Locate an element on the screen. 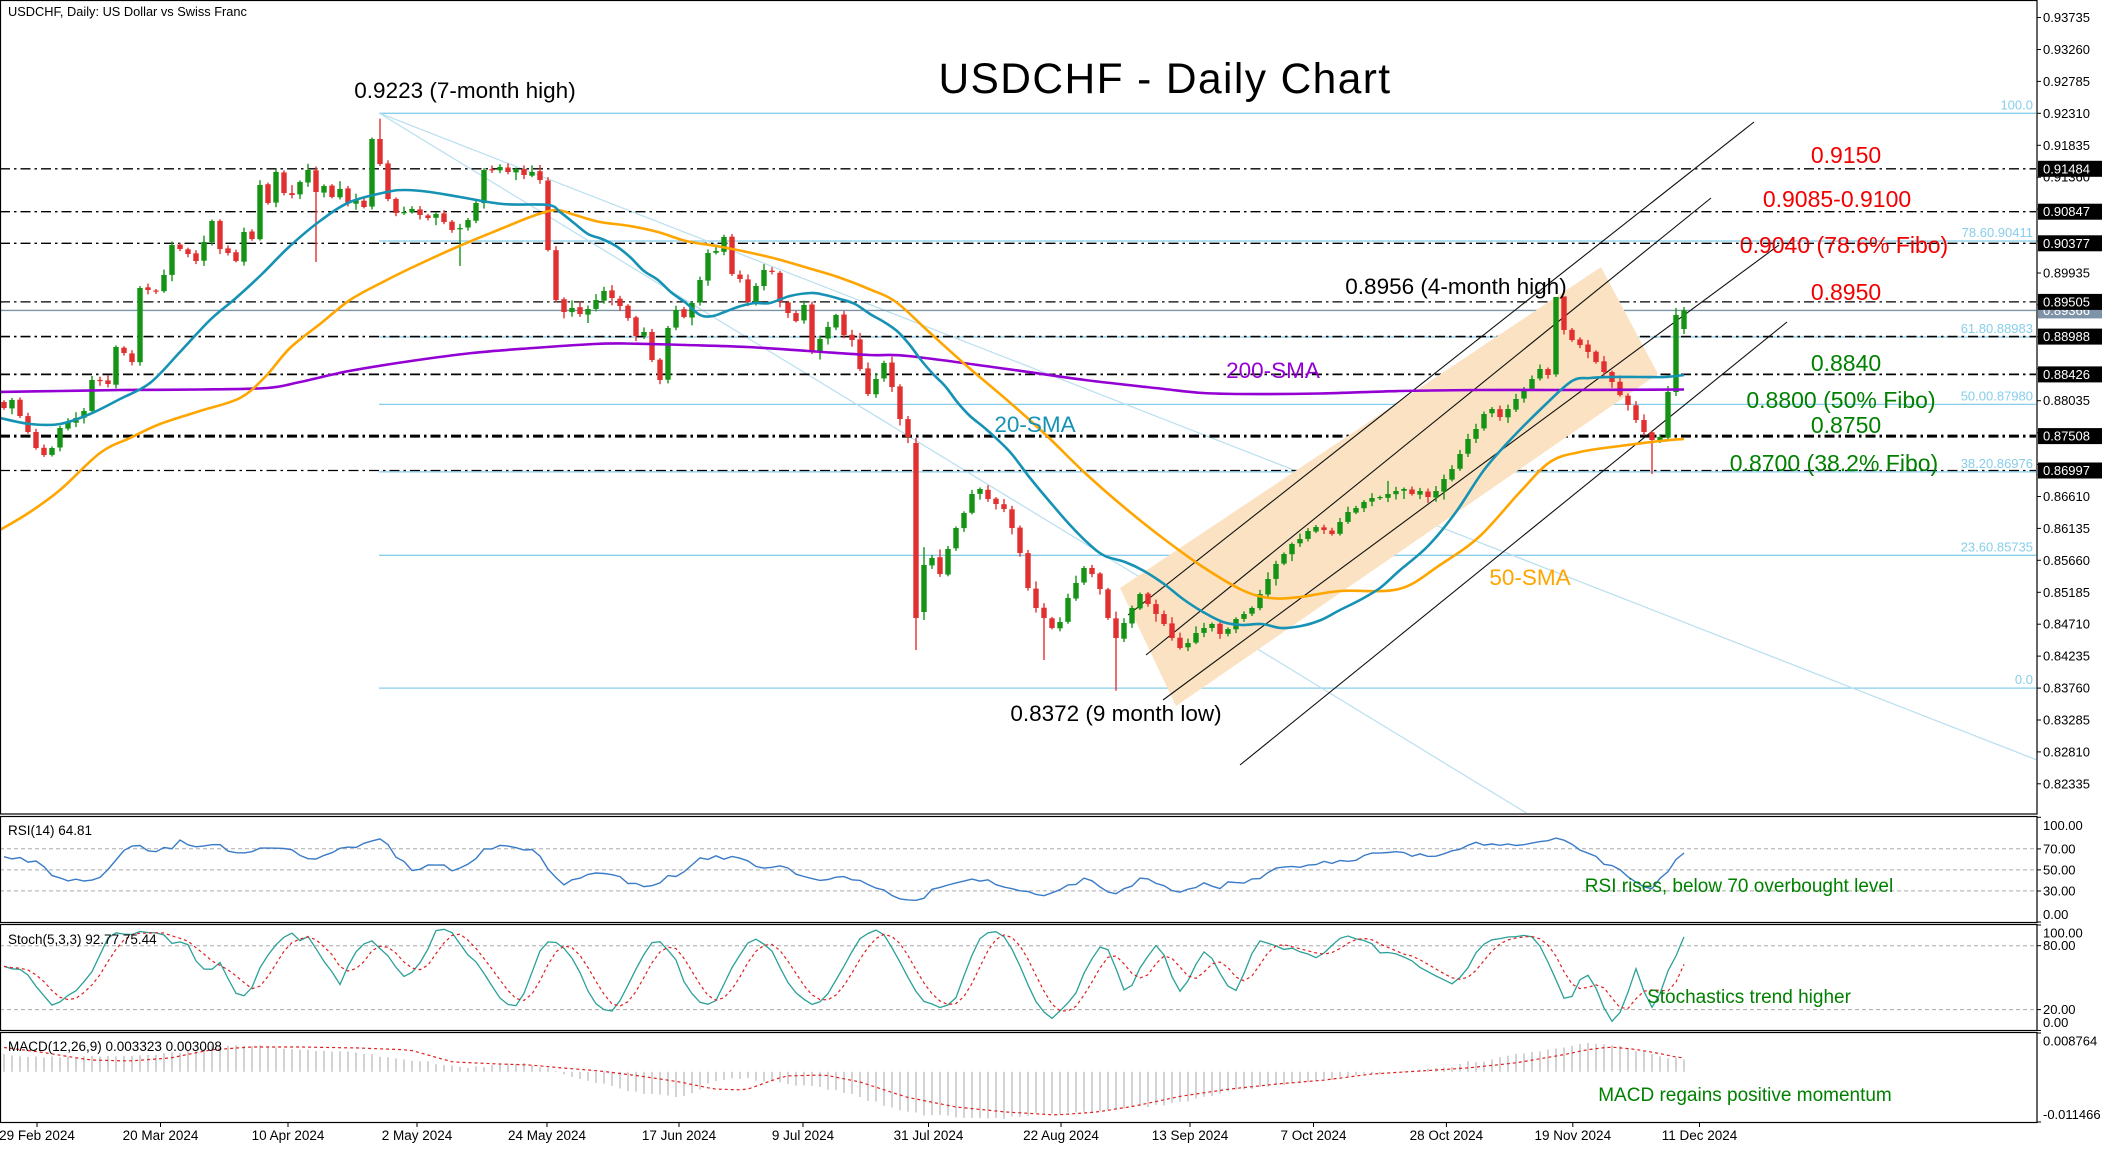 The height and width of the screenshot is (1152, 2107). svg-text: 0.90847 is located at coordinates (2066, 211).